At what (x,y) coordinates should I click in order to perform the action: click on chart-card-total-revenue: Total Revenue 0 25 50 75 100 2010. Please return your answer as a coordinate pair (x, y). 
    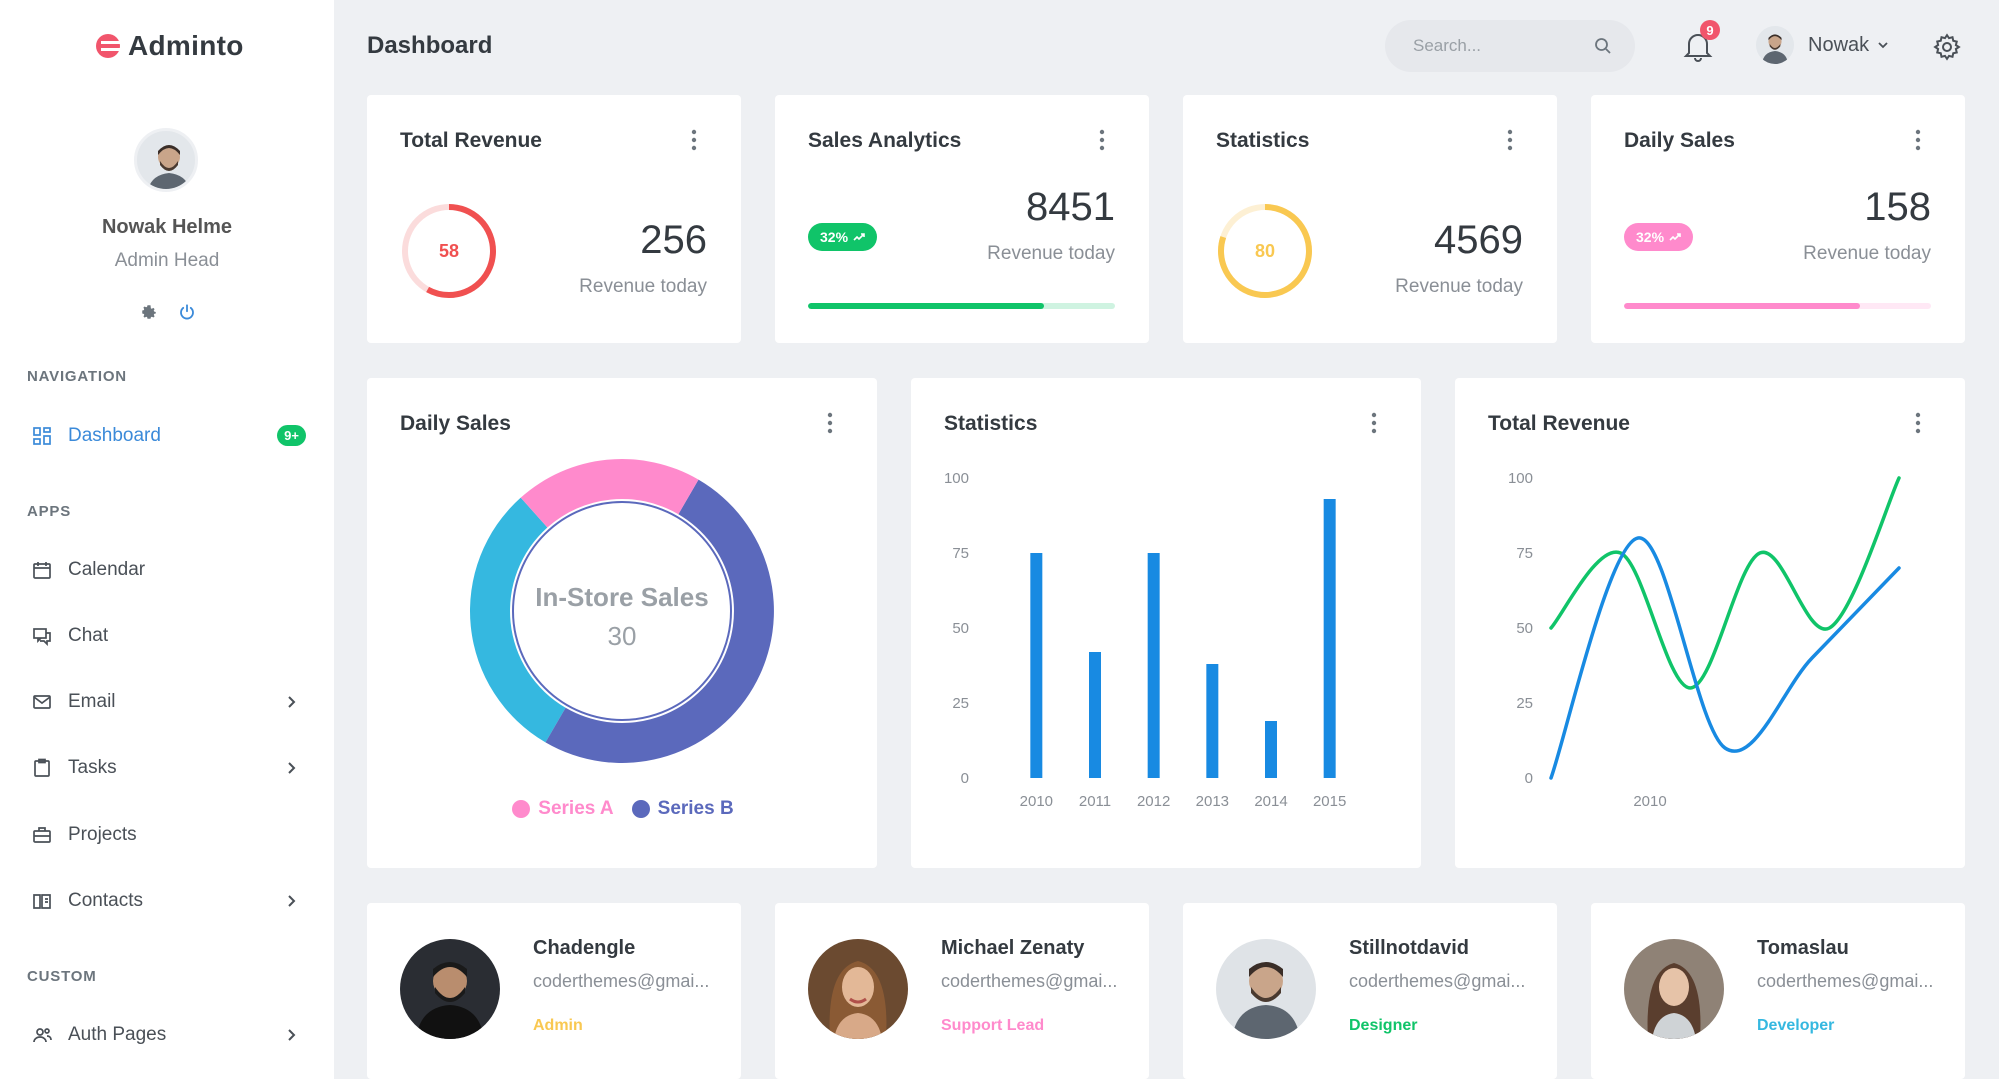
    Looking at the image, I should click on (1710, 623).